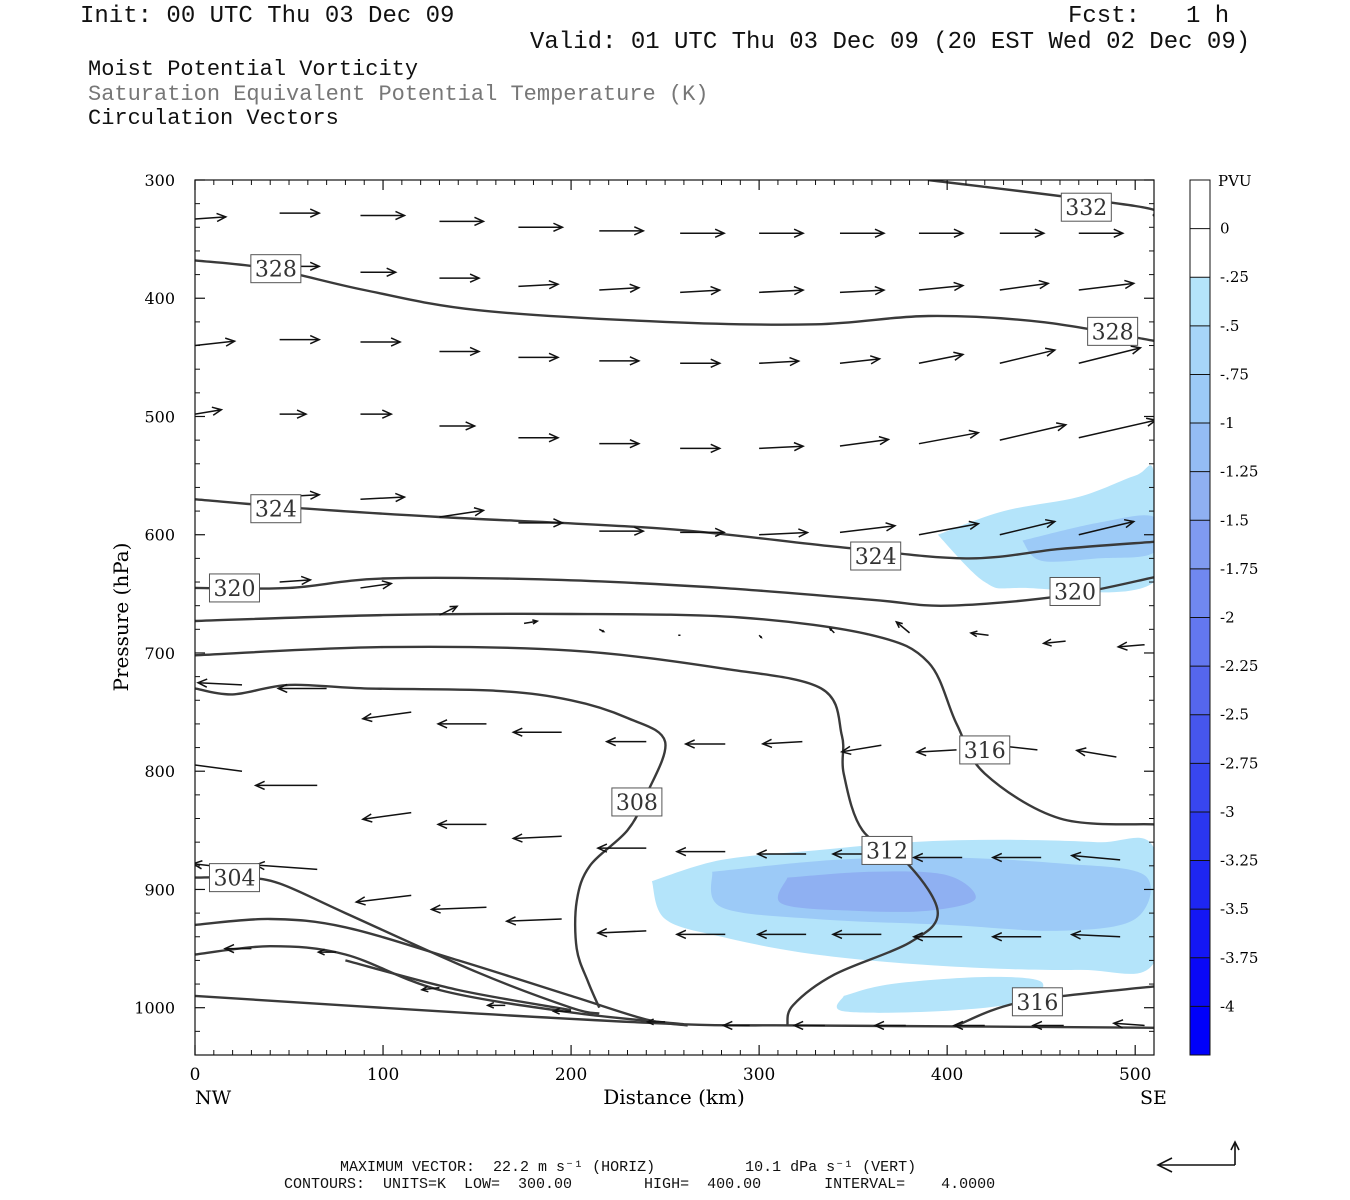 This screenshot has height=1200, width=1350. I want to click on contour-label-text: 308, so click(637, 803).